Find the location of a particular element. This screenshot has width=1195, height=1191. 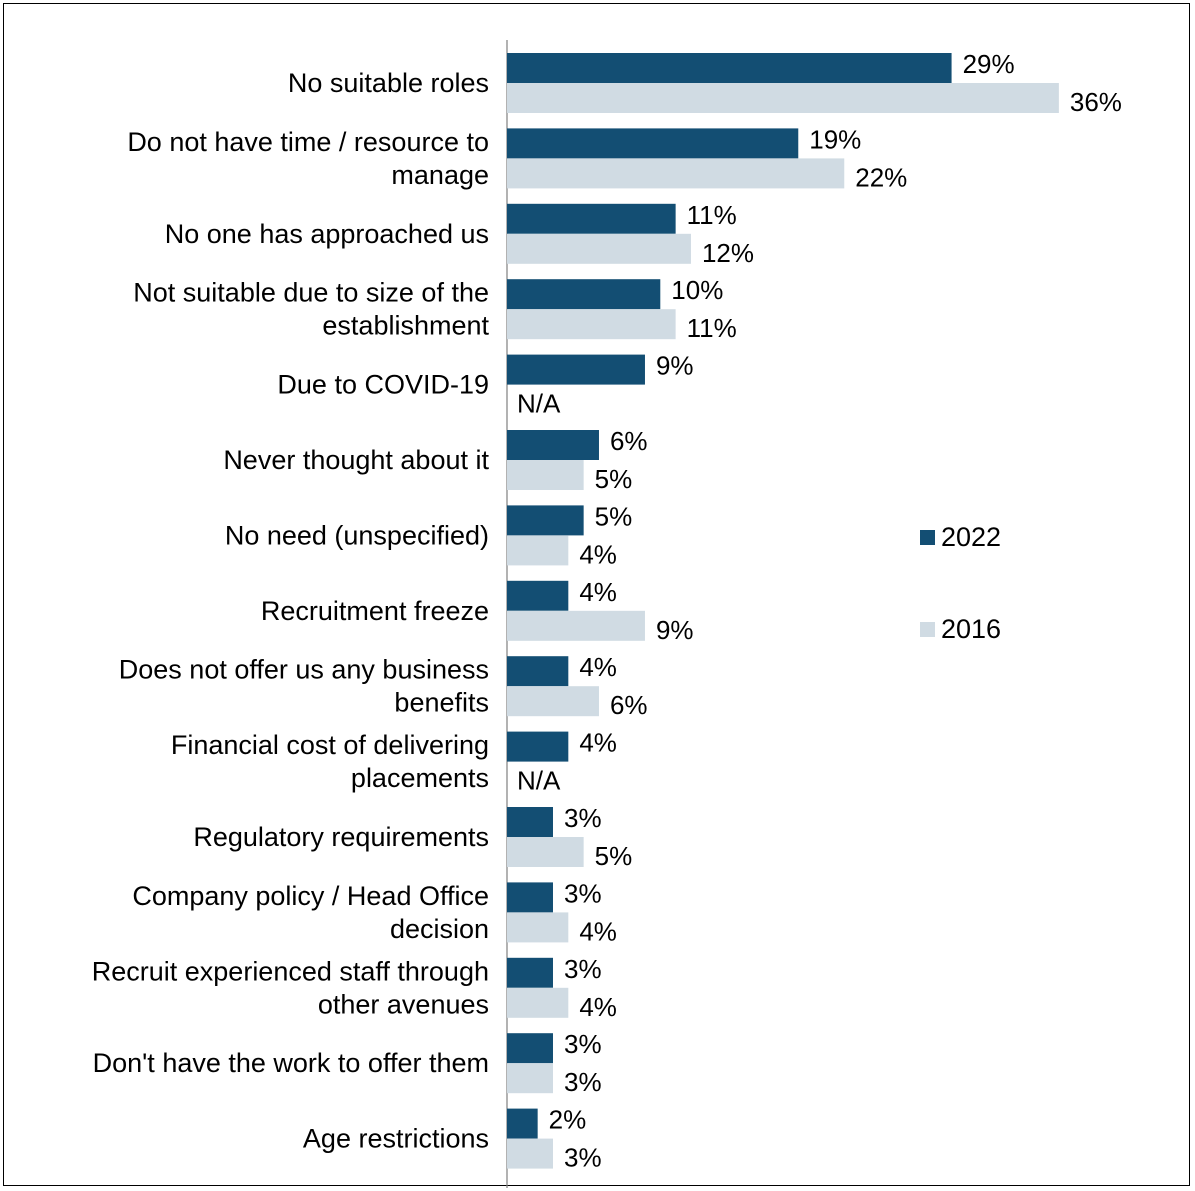

category-label: Age restrictions is located at coordinates (396, 1139).